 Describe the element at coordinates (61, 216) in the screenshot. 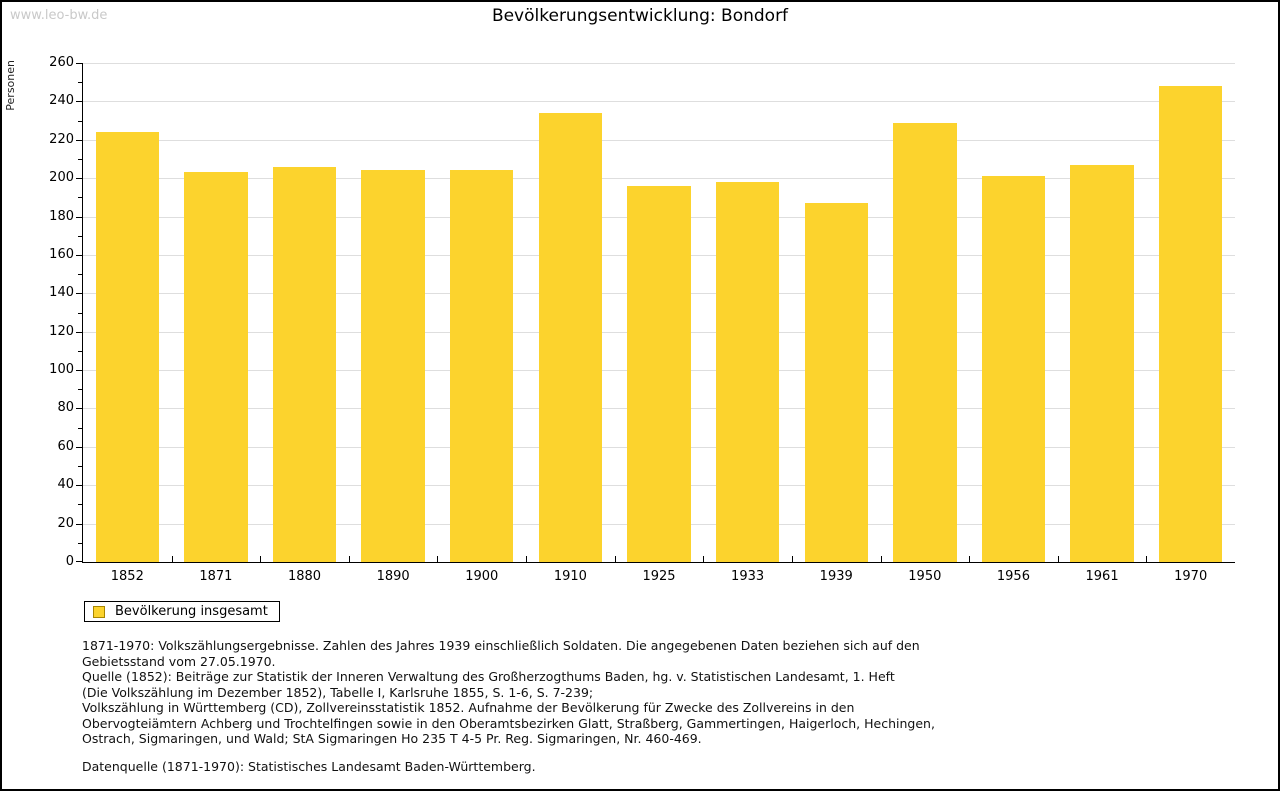

I see `y-tick-label: 180` at that location.